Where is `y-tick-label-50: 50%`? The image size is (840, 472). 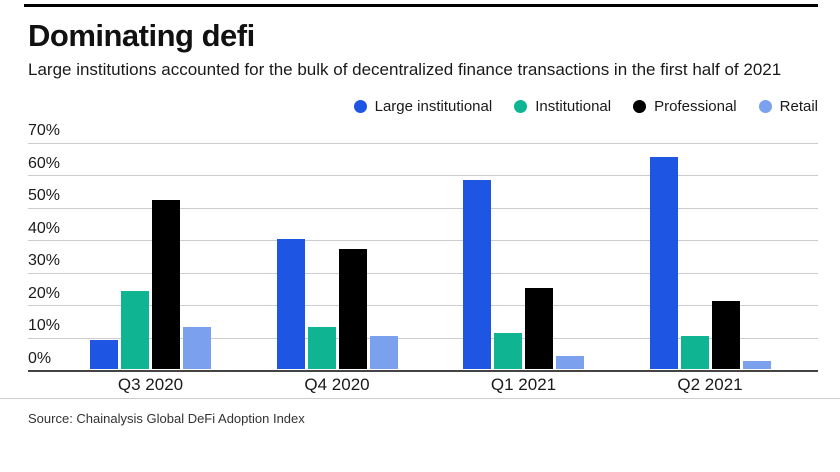
y-tick-label-50: 50% is located at coordinates (44, 196).